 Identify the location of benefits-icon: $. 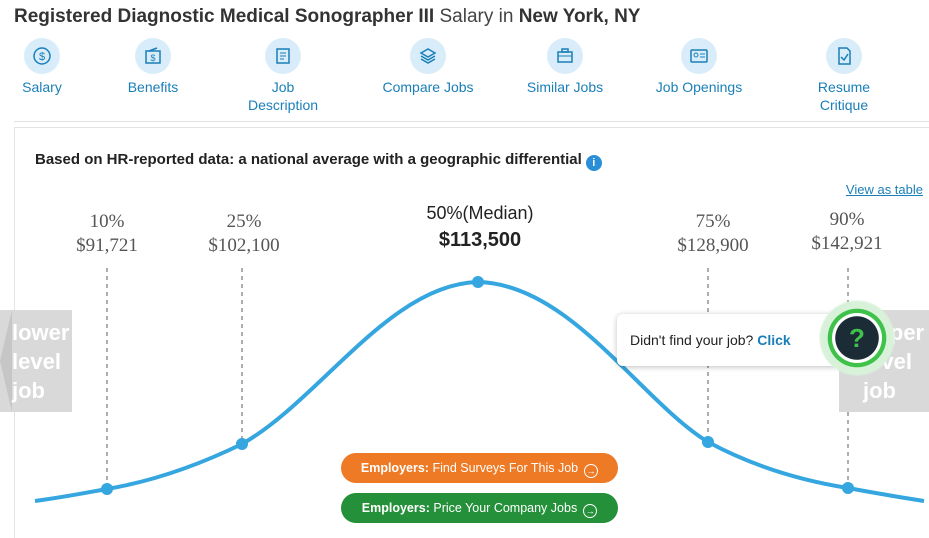
(153, 56).